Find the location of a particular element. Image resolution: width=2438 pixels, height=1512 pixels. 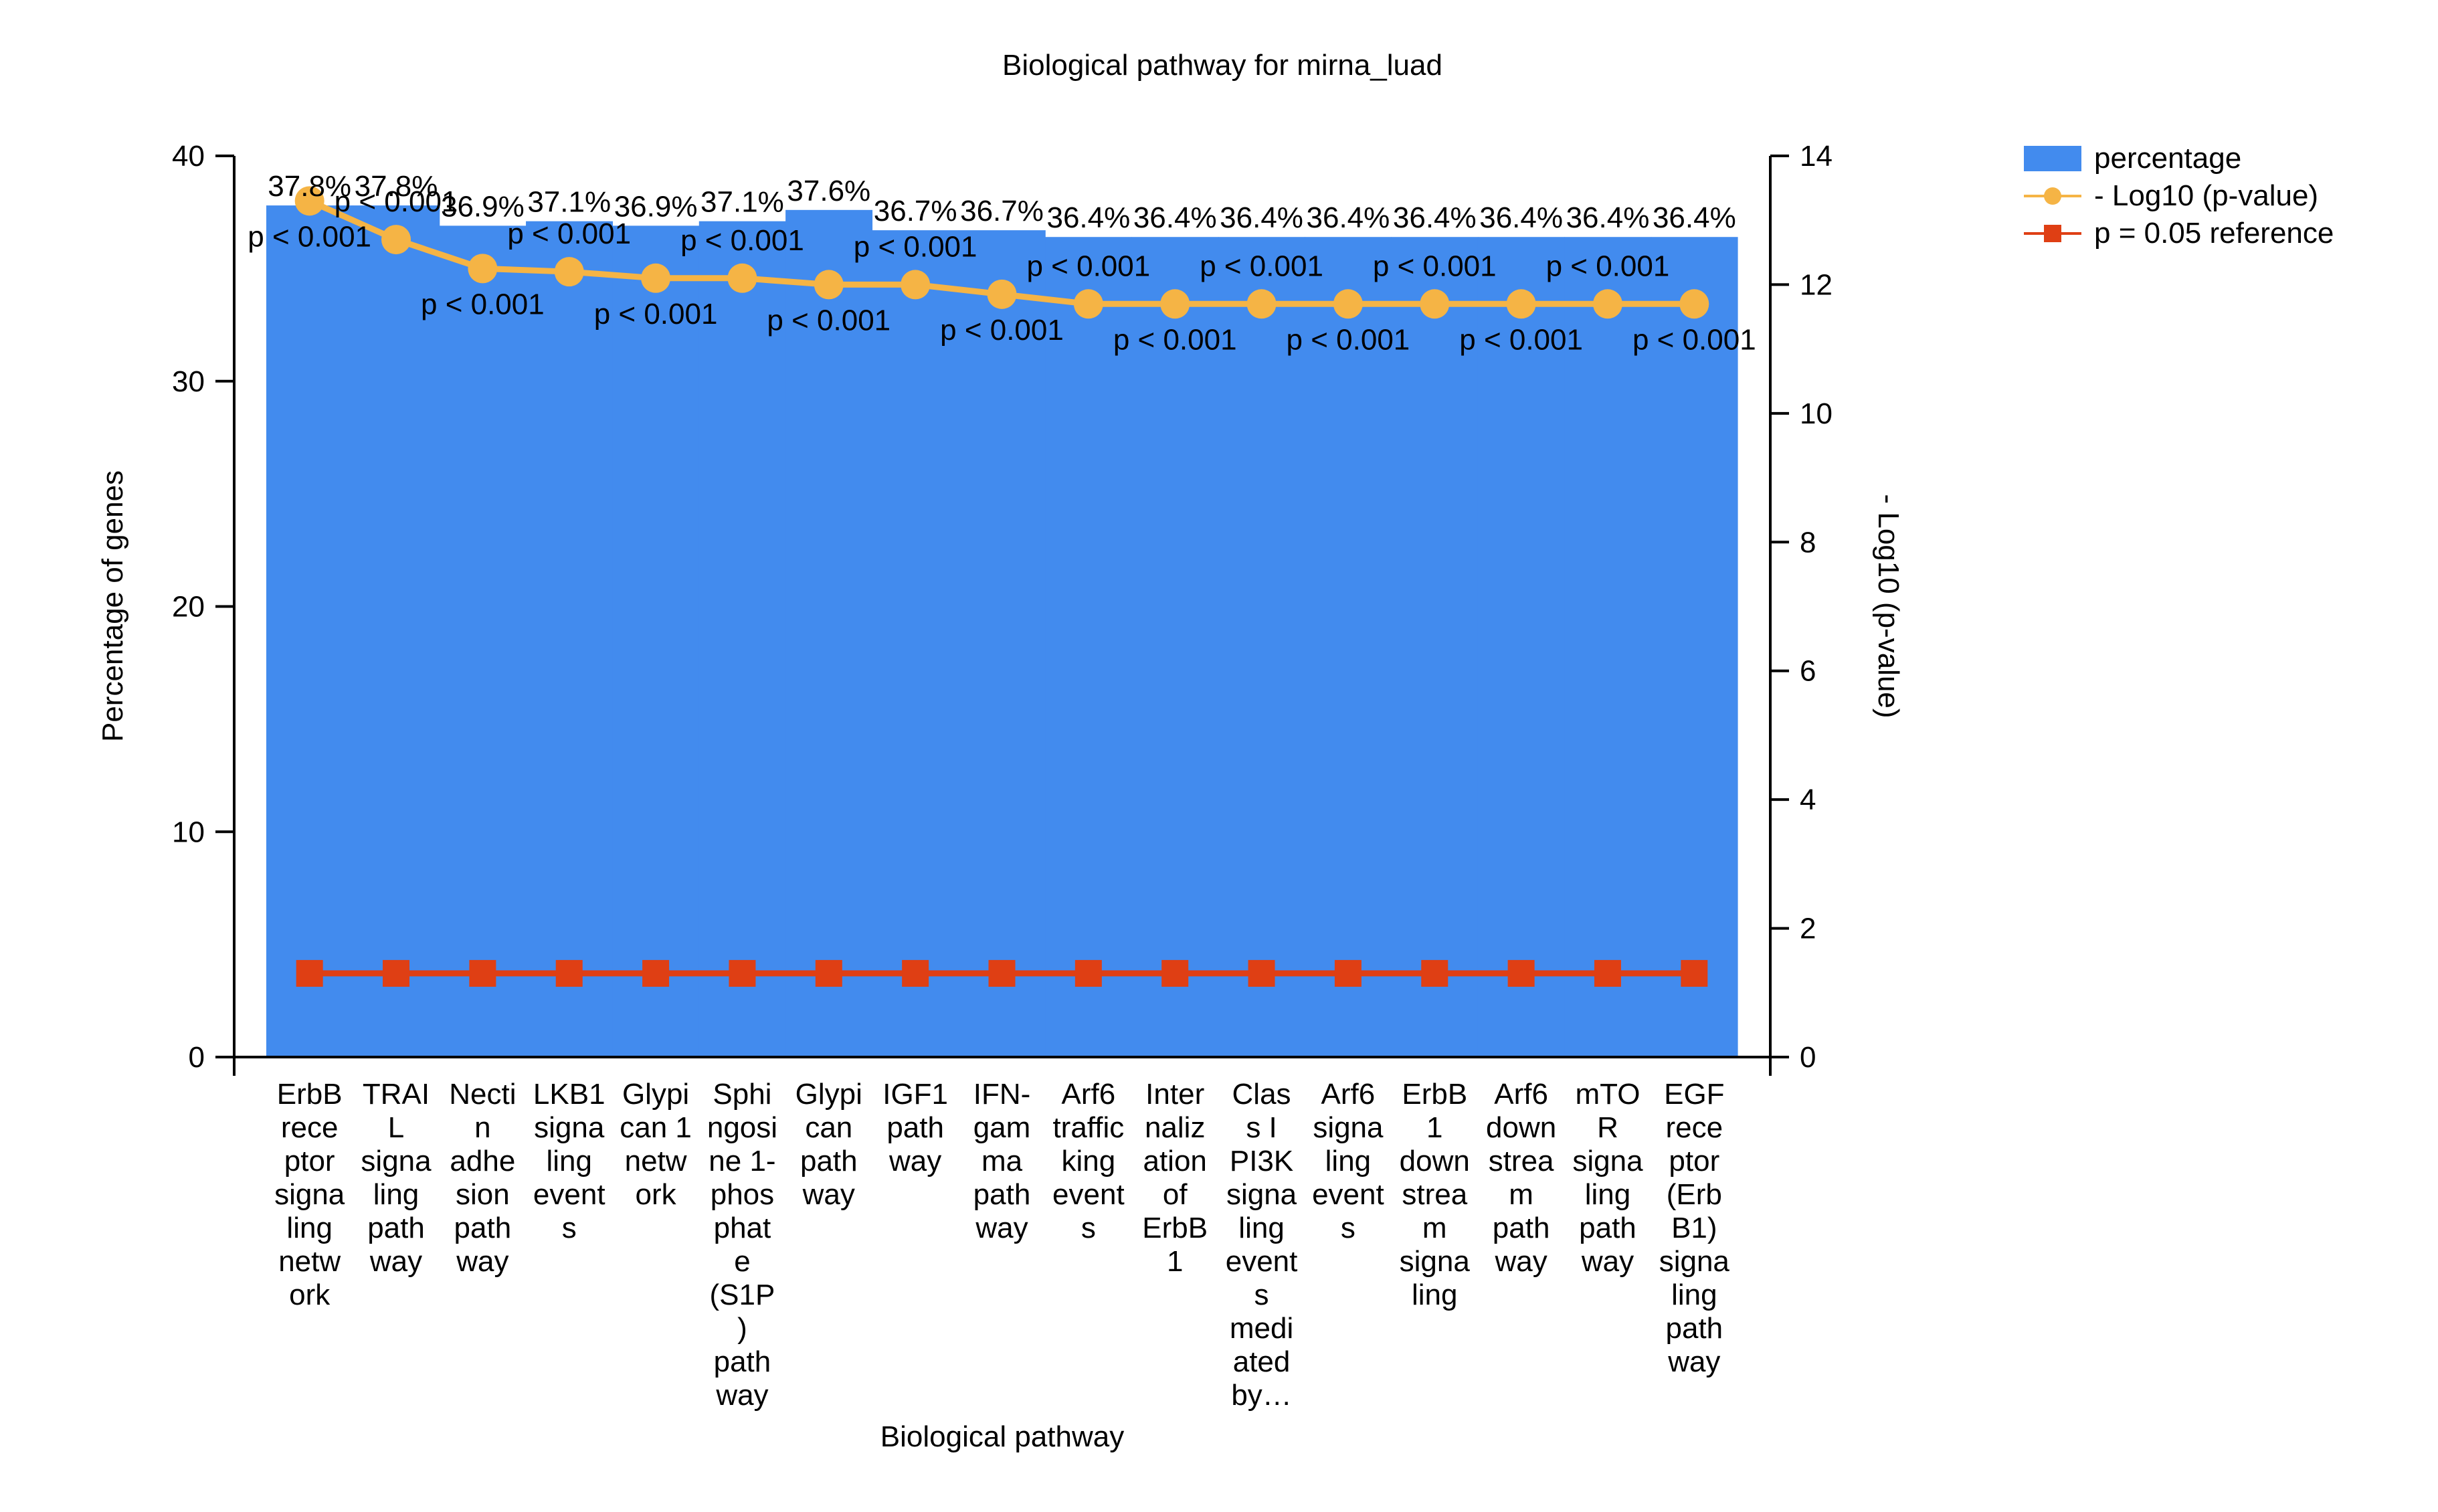

x-tick-label-line: e is located at coordinates (742, 1261).